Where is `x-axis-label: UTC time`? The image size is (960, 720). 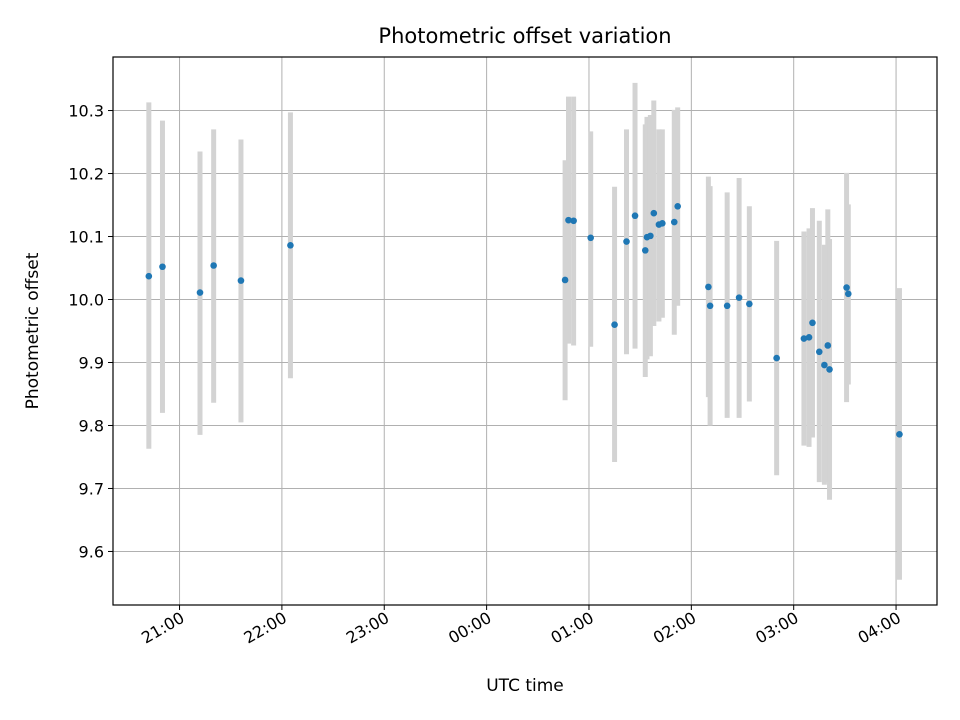
x-axis-label: UTC time is located at coordinates (525, 686).